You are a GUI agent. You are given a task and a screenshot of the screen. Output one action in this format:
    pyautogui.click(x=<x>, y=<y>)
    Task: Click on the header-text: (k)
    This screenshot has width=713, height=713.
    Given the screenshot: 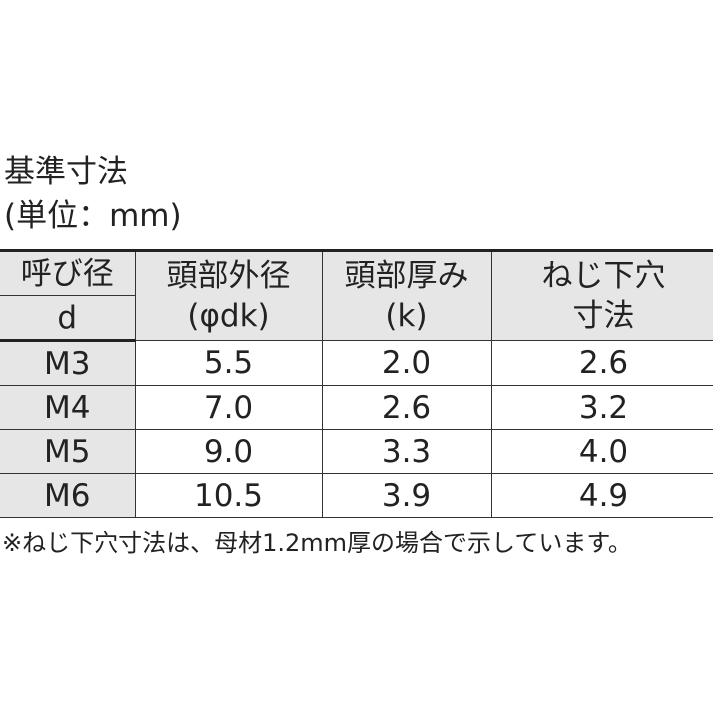 What is the action you would take?
    pyautogui.click(x=406, y=316)
    